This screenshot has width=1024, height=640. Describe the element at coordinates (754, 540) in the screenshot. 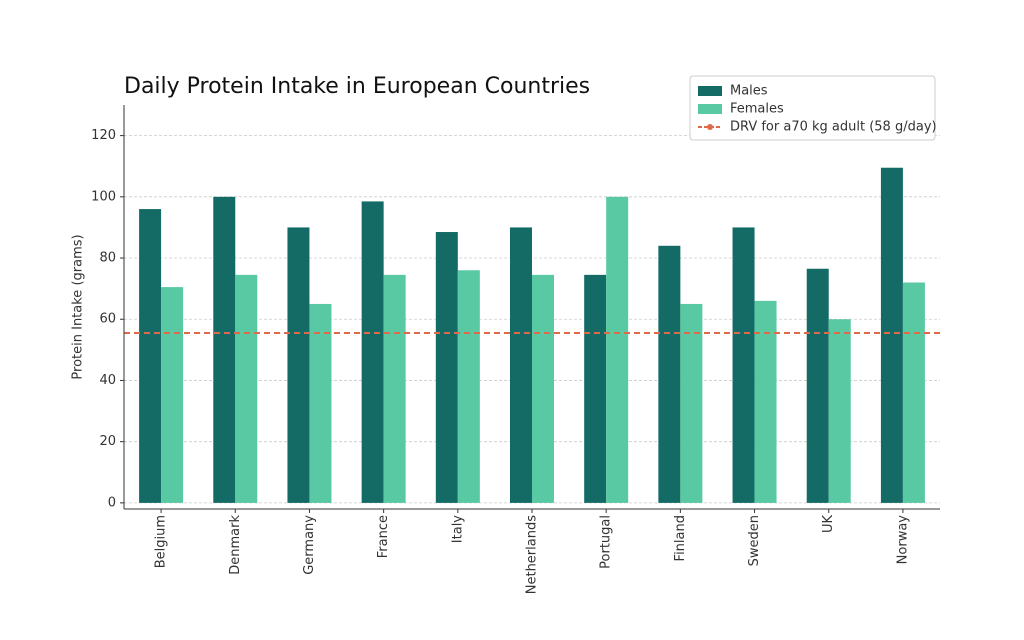

I see `x-tick-label: Sweden` at that location.